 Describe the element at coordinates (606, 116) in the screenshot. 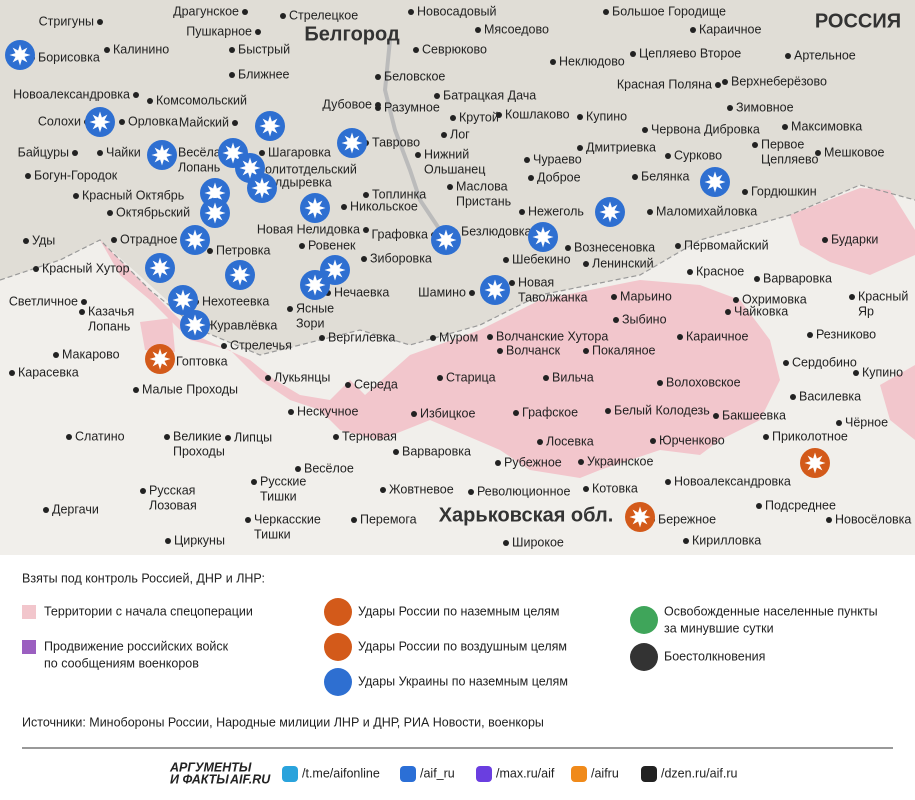

I see `place-label: Купино` at that location.